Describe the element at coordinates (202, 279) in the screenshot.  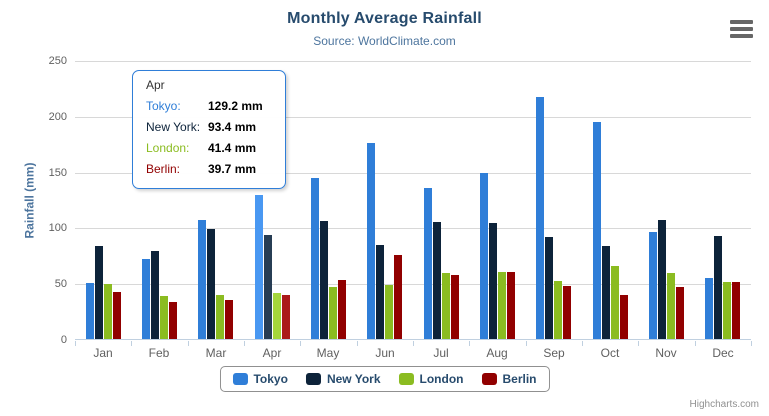
I see `bar-tokyo-mar` at that location.